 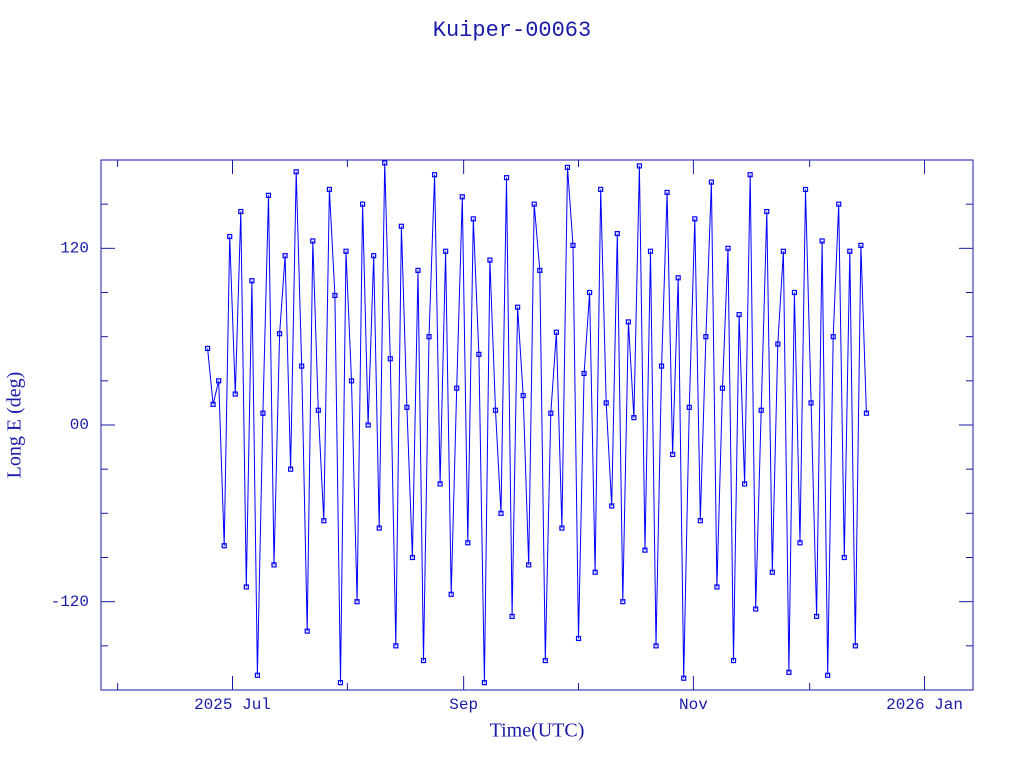 What do you see at coordinates (463, 705) in the screenshot?
I see `x-tick-label: Sep` at bounding box center [463, 705].